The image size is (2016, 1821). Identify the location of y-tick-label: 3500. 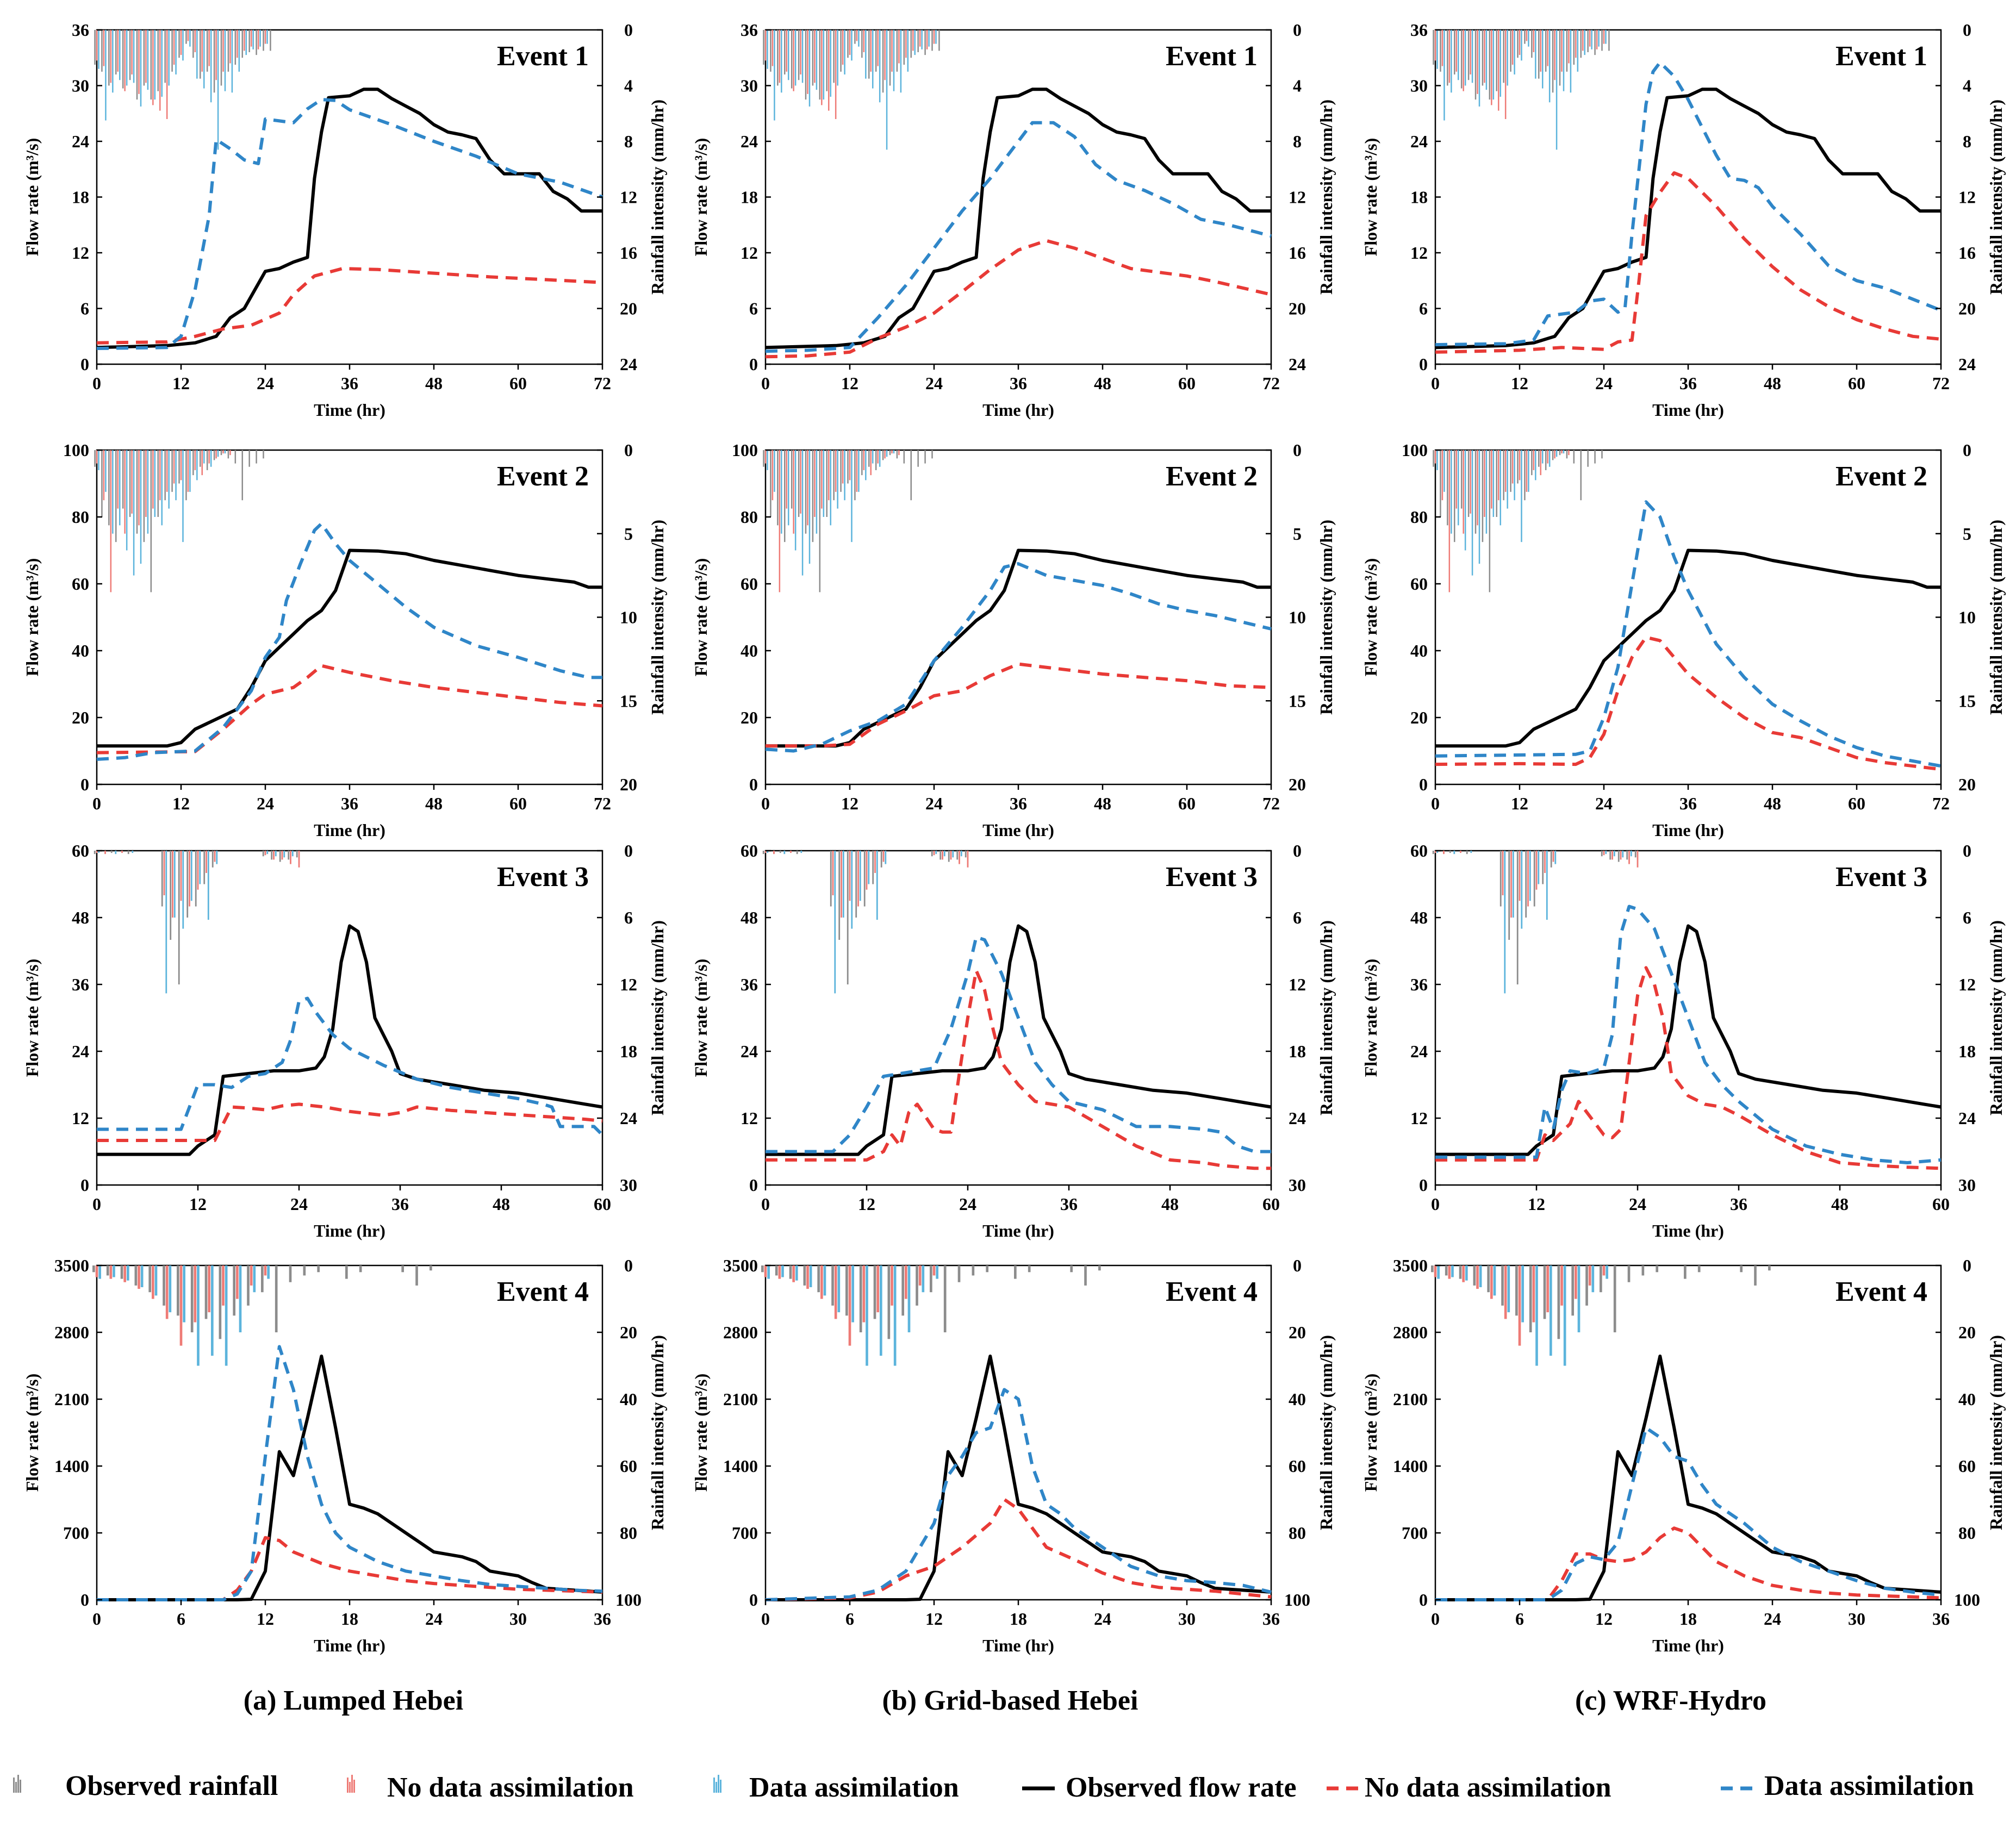
(71, 1266).